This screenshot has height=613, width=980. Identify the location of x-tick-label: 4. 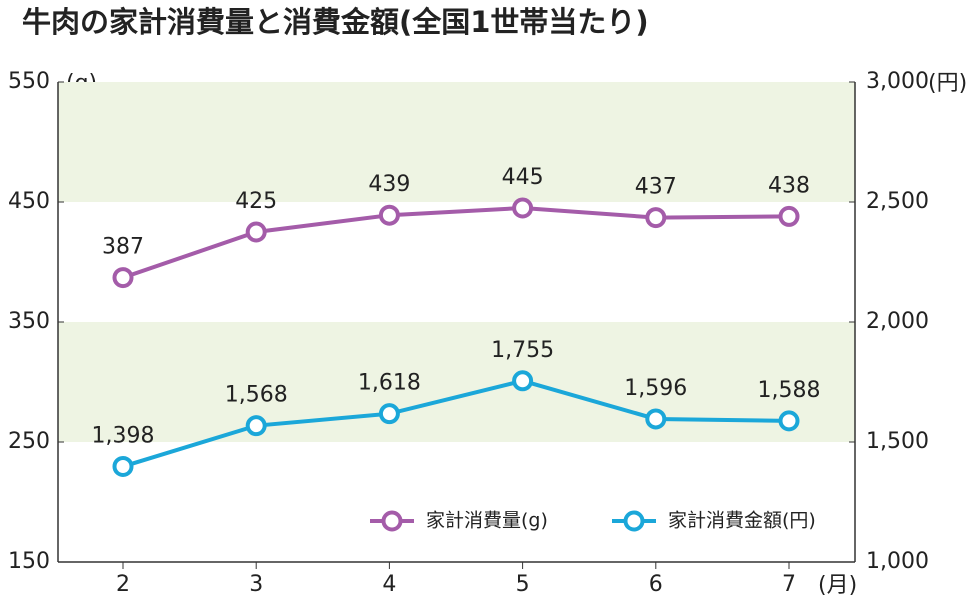
(389, 584).